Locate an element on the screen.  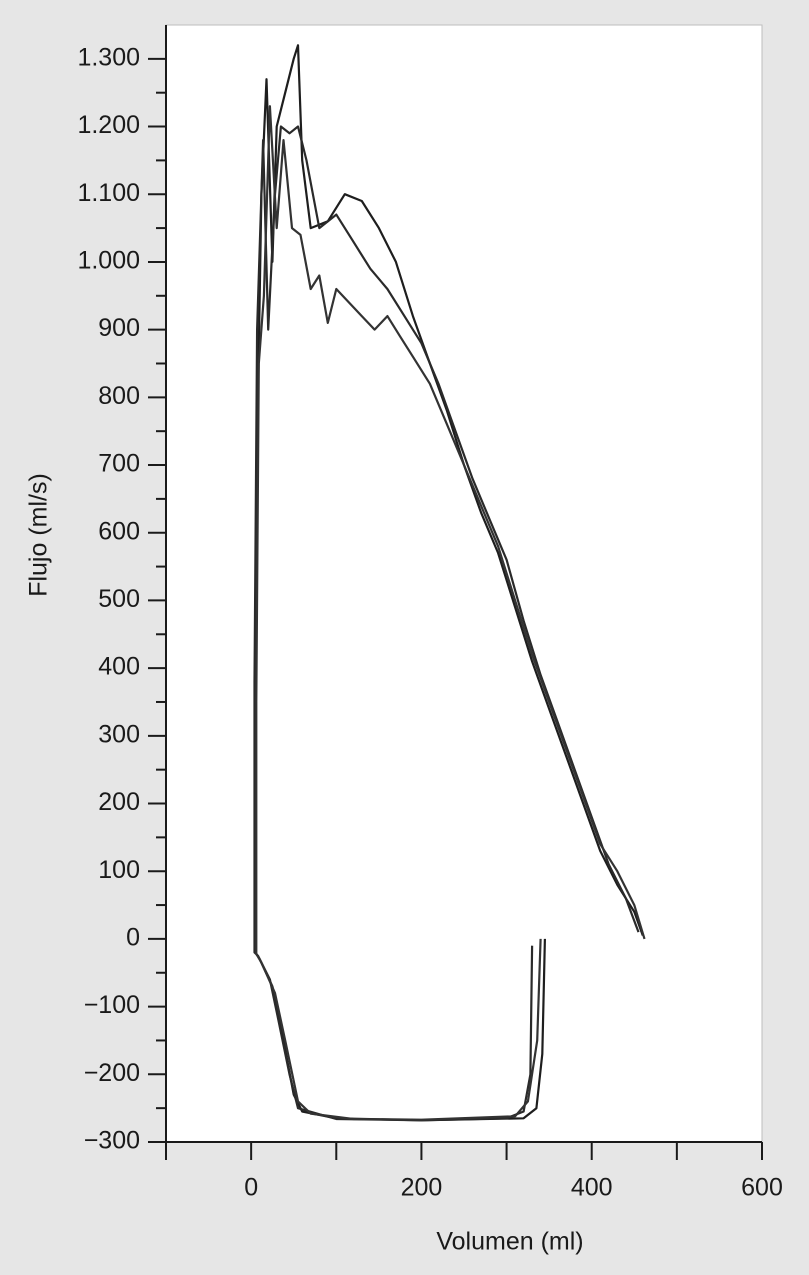
y-tick-label: 1.100 is located at coordinates (108, 193).